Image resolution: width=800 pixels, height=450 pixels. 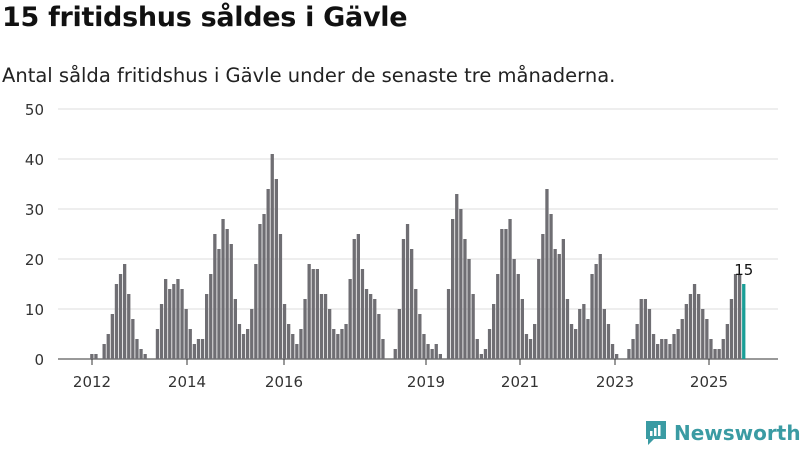 I want to click on y-tick-label: 40, so click(x=34, y=160).